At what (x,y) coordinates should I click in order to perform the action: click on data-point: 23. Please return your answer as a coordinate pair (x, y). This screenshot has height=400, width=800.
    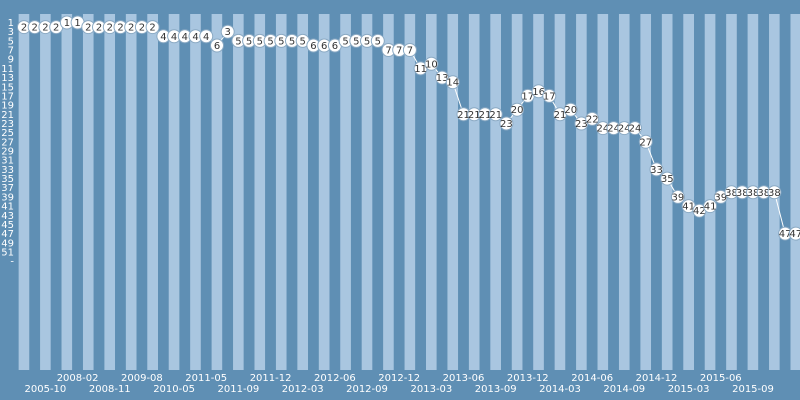
    Looking at the image, I should click on (506, 123).